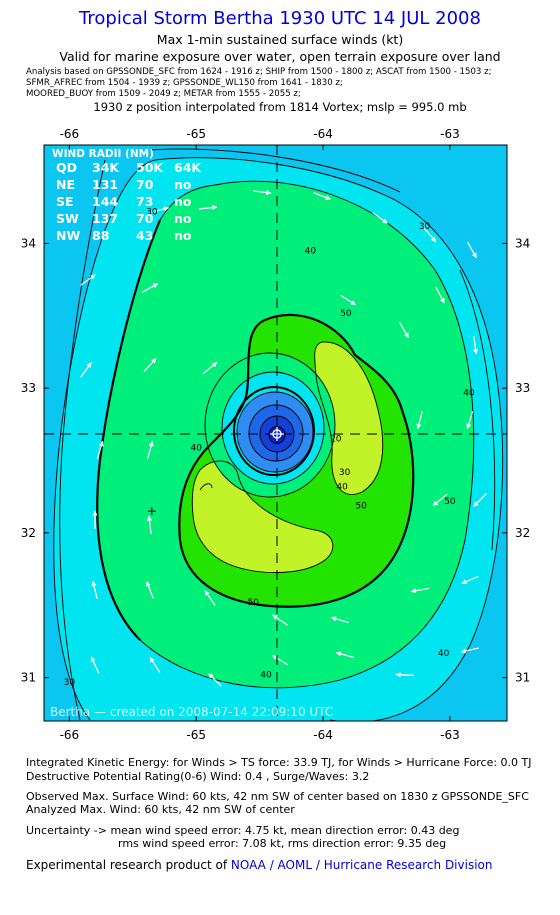 The width and height of the screenshot is (560, 915). Describe the element at coordinates (280, 39) in the screenshot. I see `map-subtitle: Max 1-min sustained surface winds (kt)` at that location.